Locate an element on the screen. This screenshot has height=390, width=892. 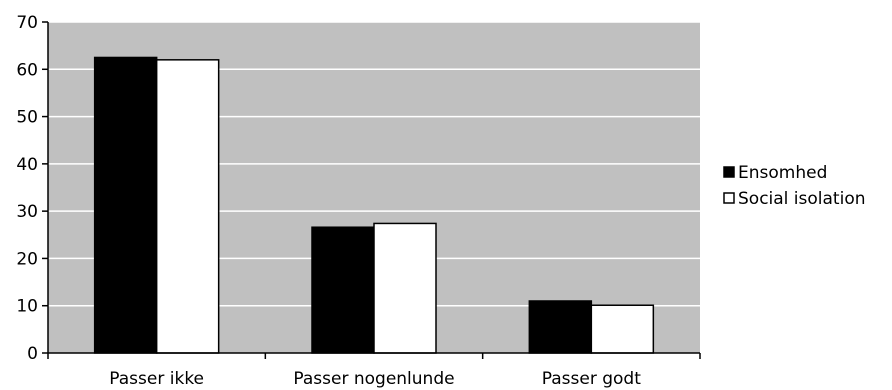
legend-label: Social isolation is located at coordinates (802, 199).